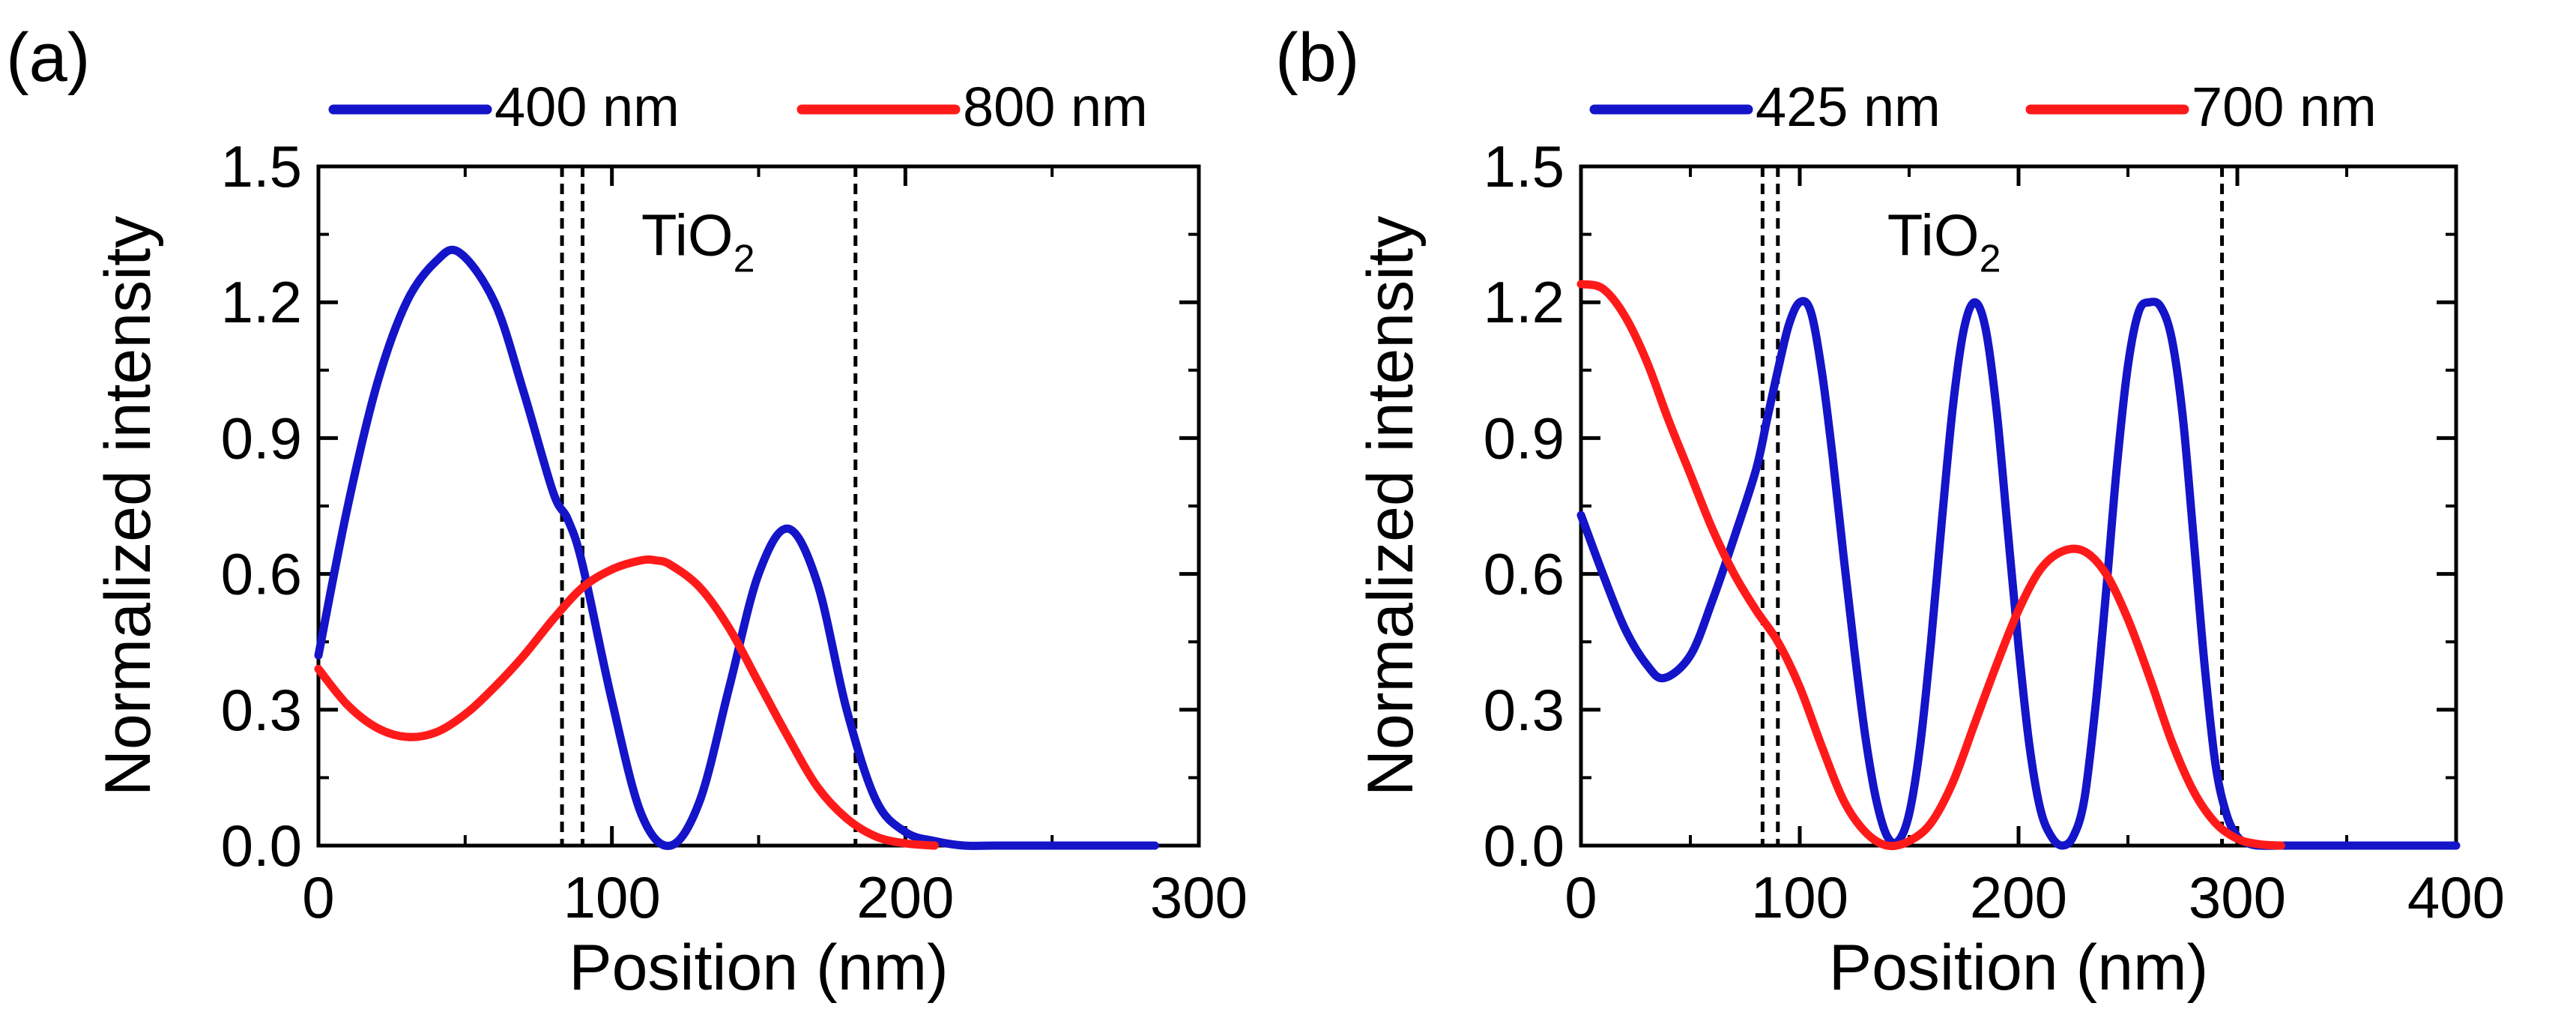 This screenshot has height=1027, width=2576. I want to click on panel-label: (b), so click(1317, 57).